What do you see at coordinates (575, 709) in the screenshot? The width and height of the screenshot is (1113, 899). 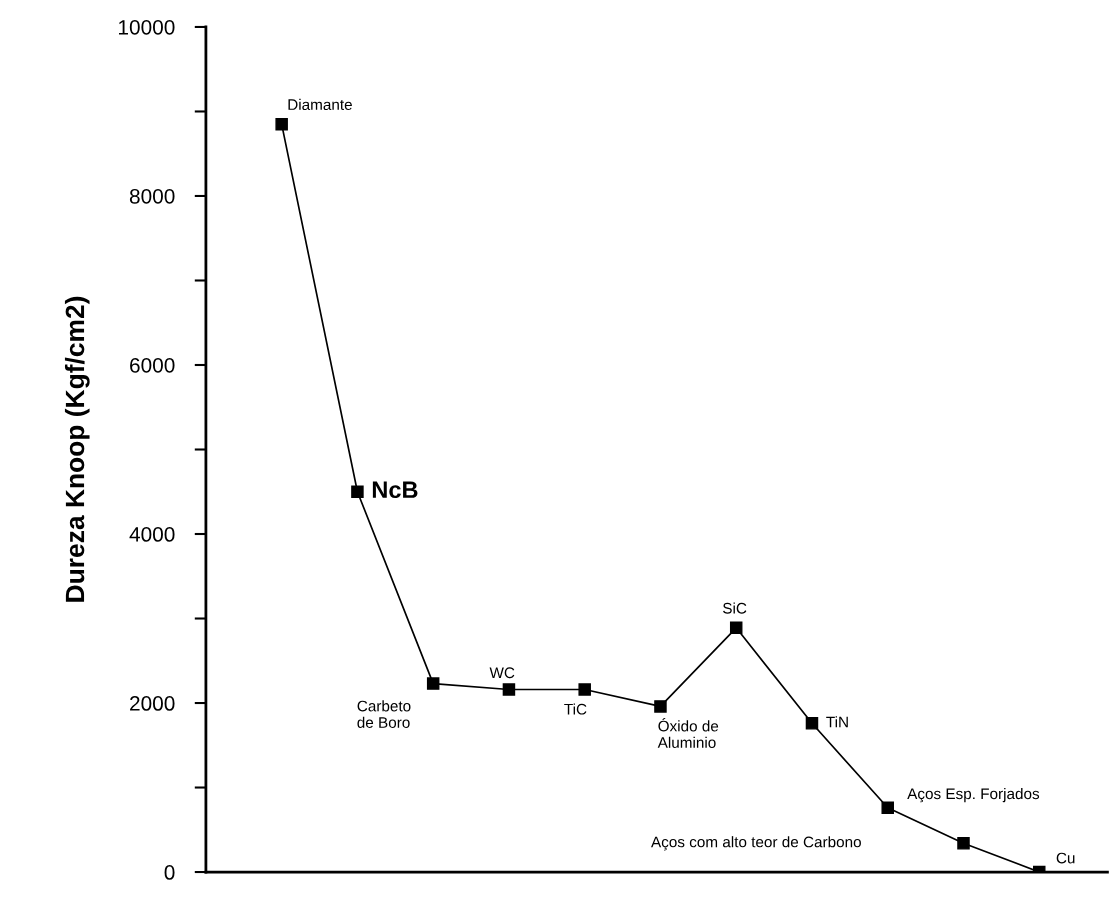 I see `annotation: TiC` at bounding box center [575, 709].